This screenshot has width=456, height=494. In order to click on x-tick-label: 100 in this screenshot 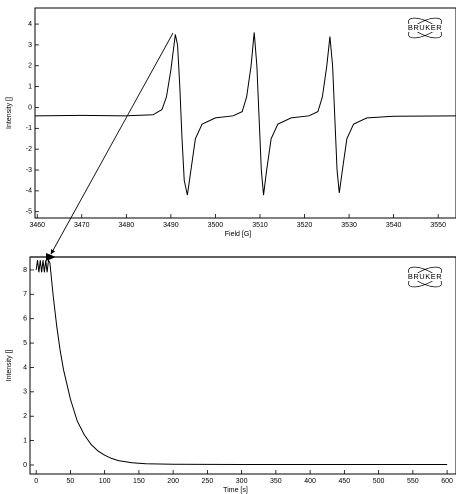, I will do `click(105, 481)`.